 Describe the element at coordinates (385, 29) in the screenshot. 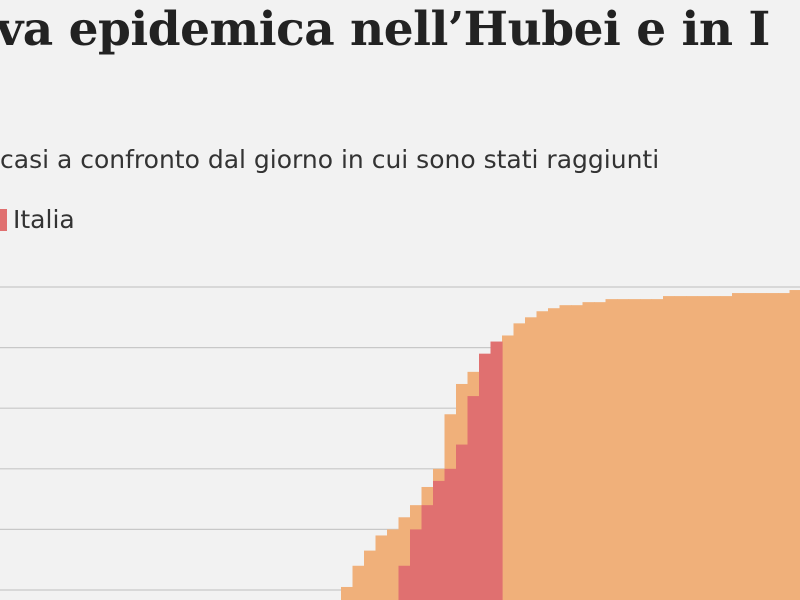

I see `chart-title: va epidemica nell’Hubei e in I` at that location.